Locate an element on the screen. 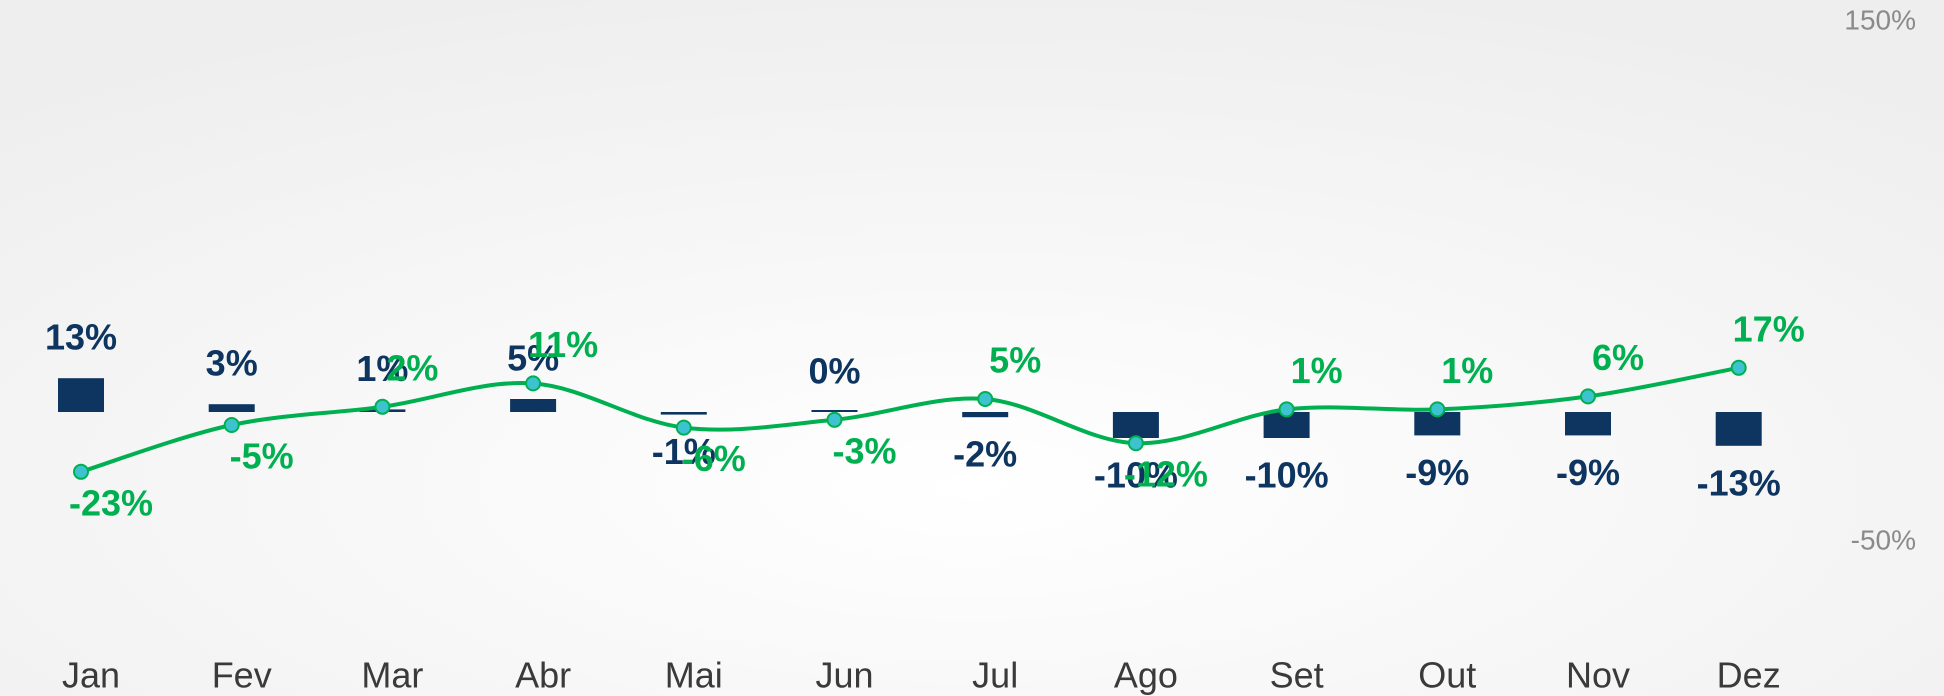  bar-value-label: 13% is located at coordinates (81, 337).